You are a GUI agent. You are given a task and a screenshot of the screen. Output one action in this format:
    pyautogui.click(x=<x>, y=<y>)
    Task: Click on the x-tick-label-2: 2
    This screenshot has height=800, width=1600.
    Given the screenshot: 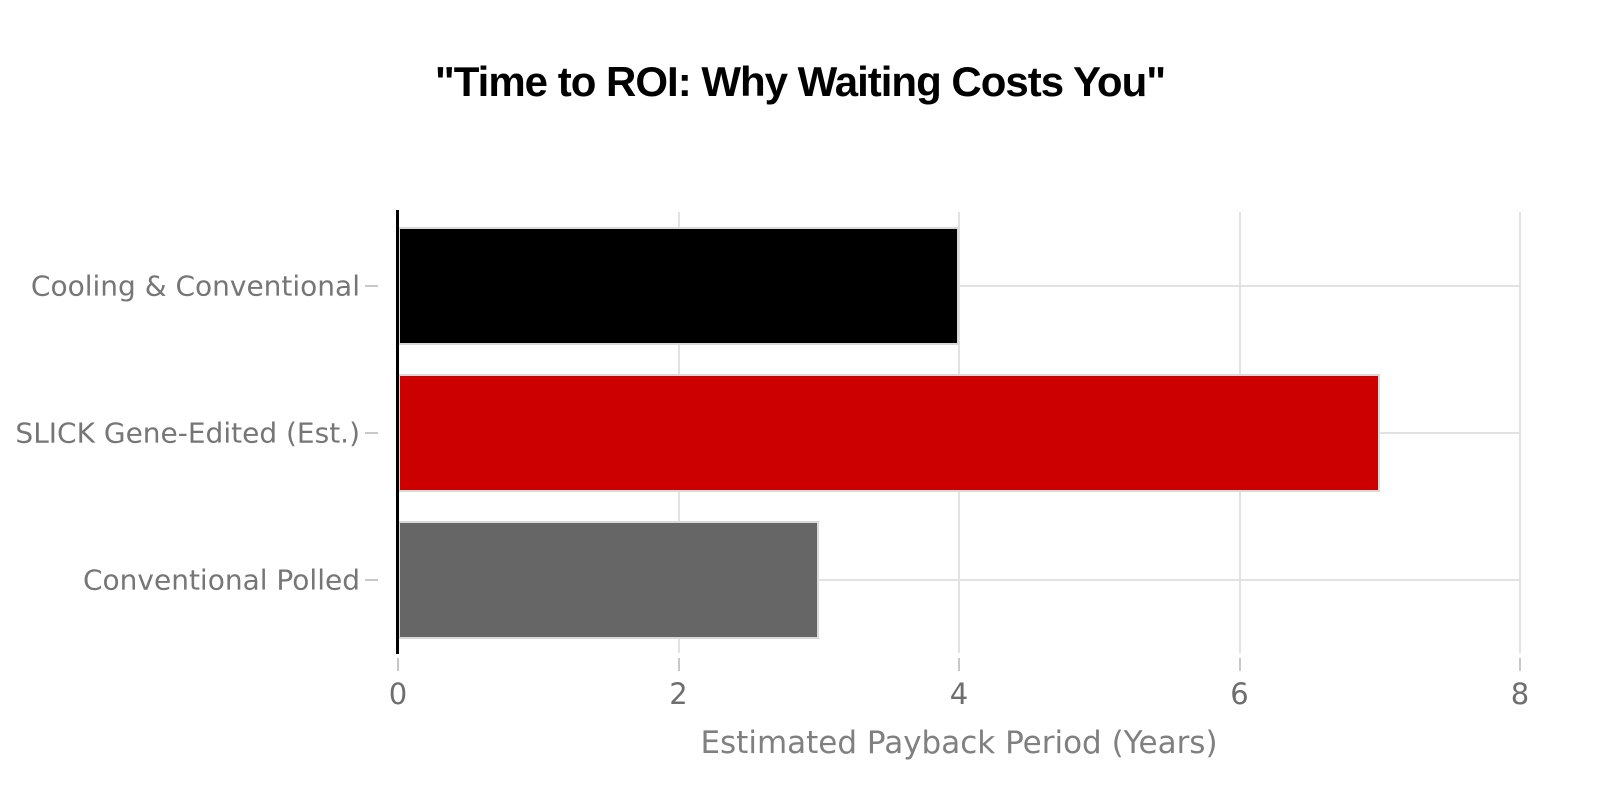 What is the action you would take?
    pyautogui.click(x=678, y=694)
    